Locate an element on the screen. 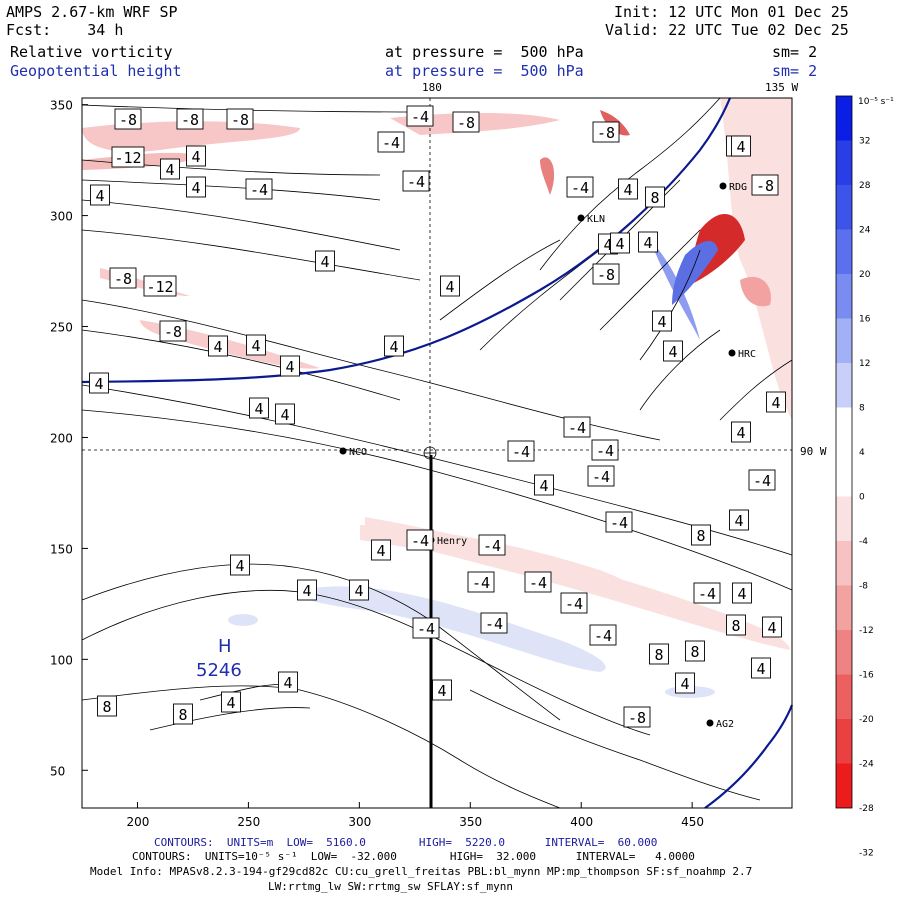 This screenshot has height=900, width=900. colorbar-frame is located at coordinates (844, 452).